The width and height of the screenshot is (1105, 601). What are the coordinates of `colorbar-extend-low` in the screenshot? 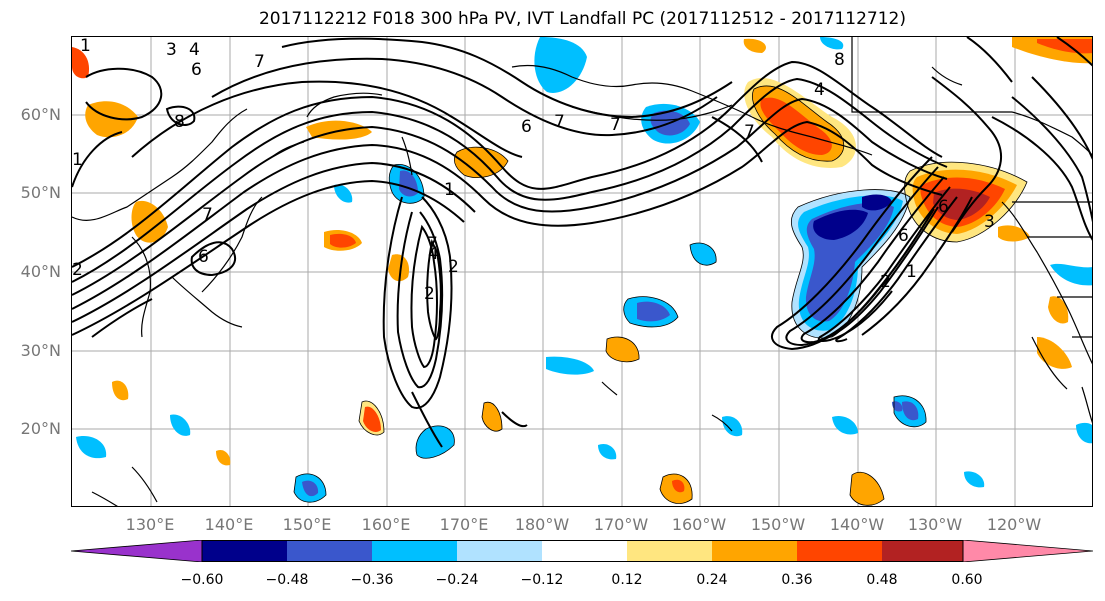 It's located at (137, 551).